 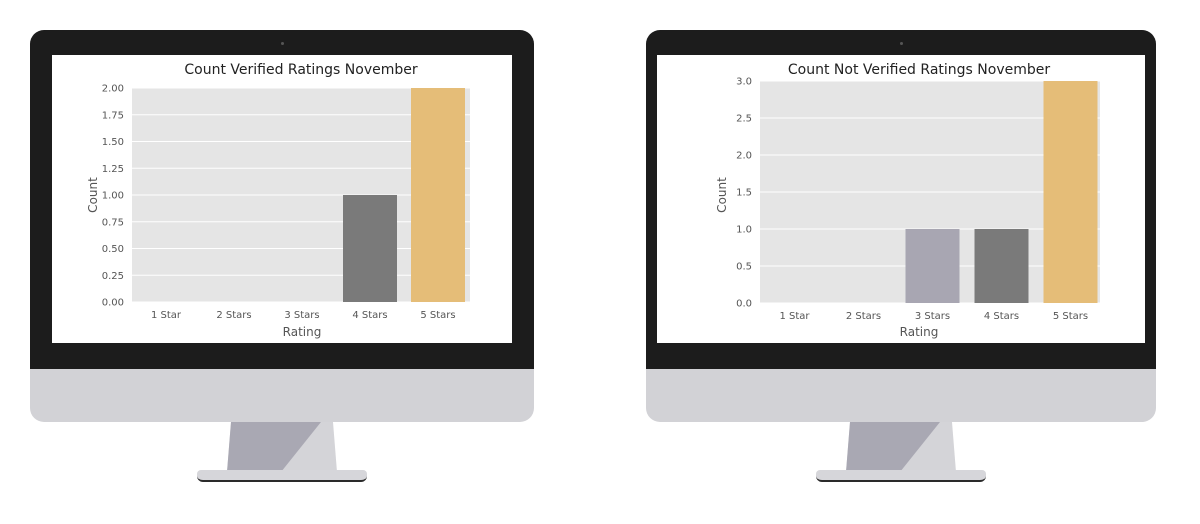 I want to click on y-tick-label: 1.75, so click(x=113, y=115).